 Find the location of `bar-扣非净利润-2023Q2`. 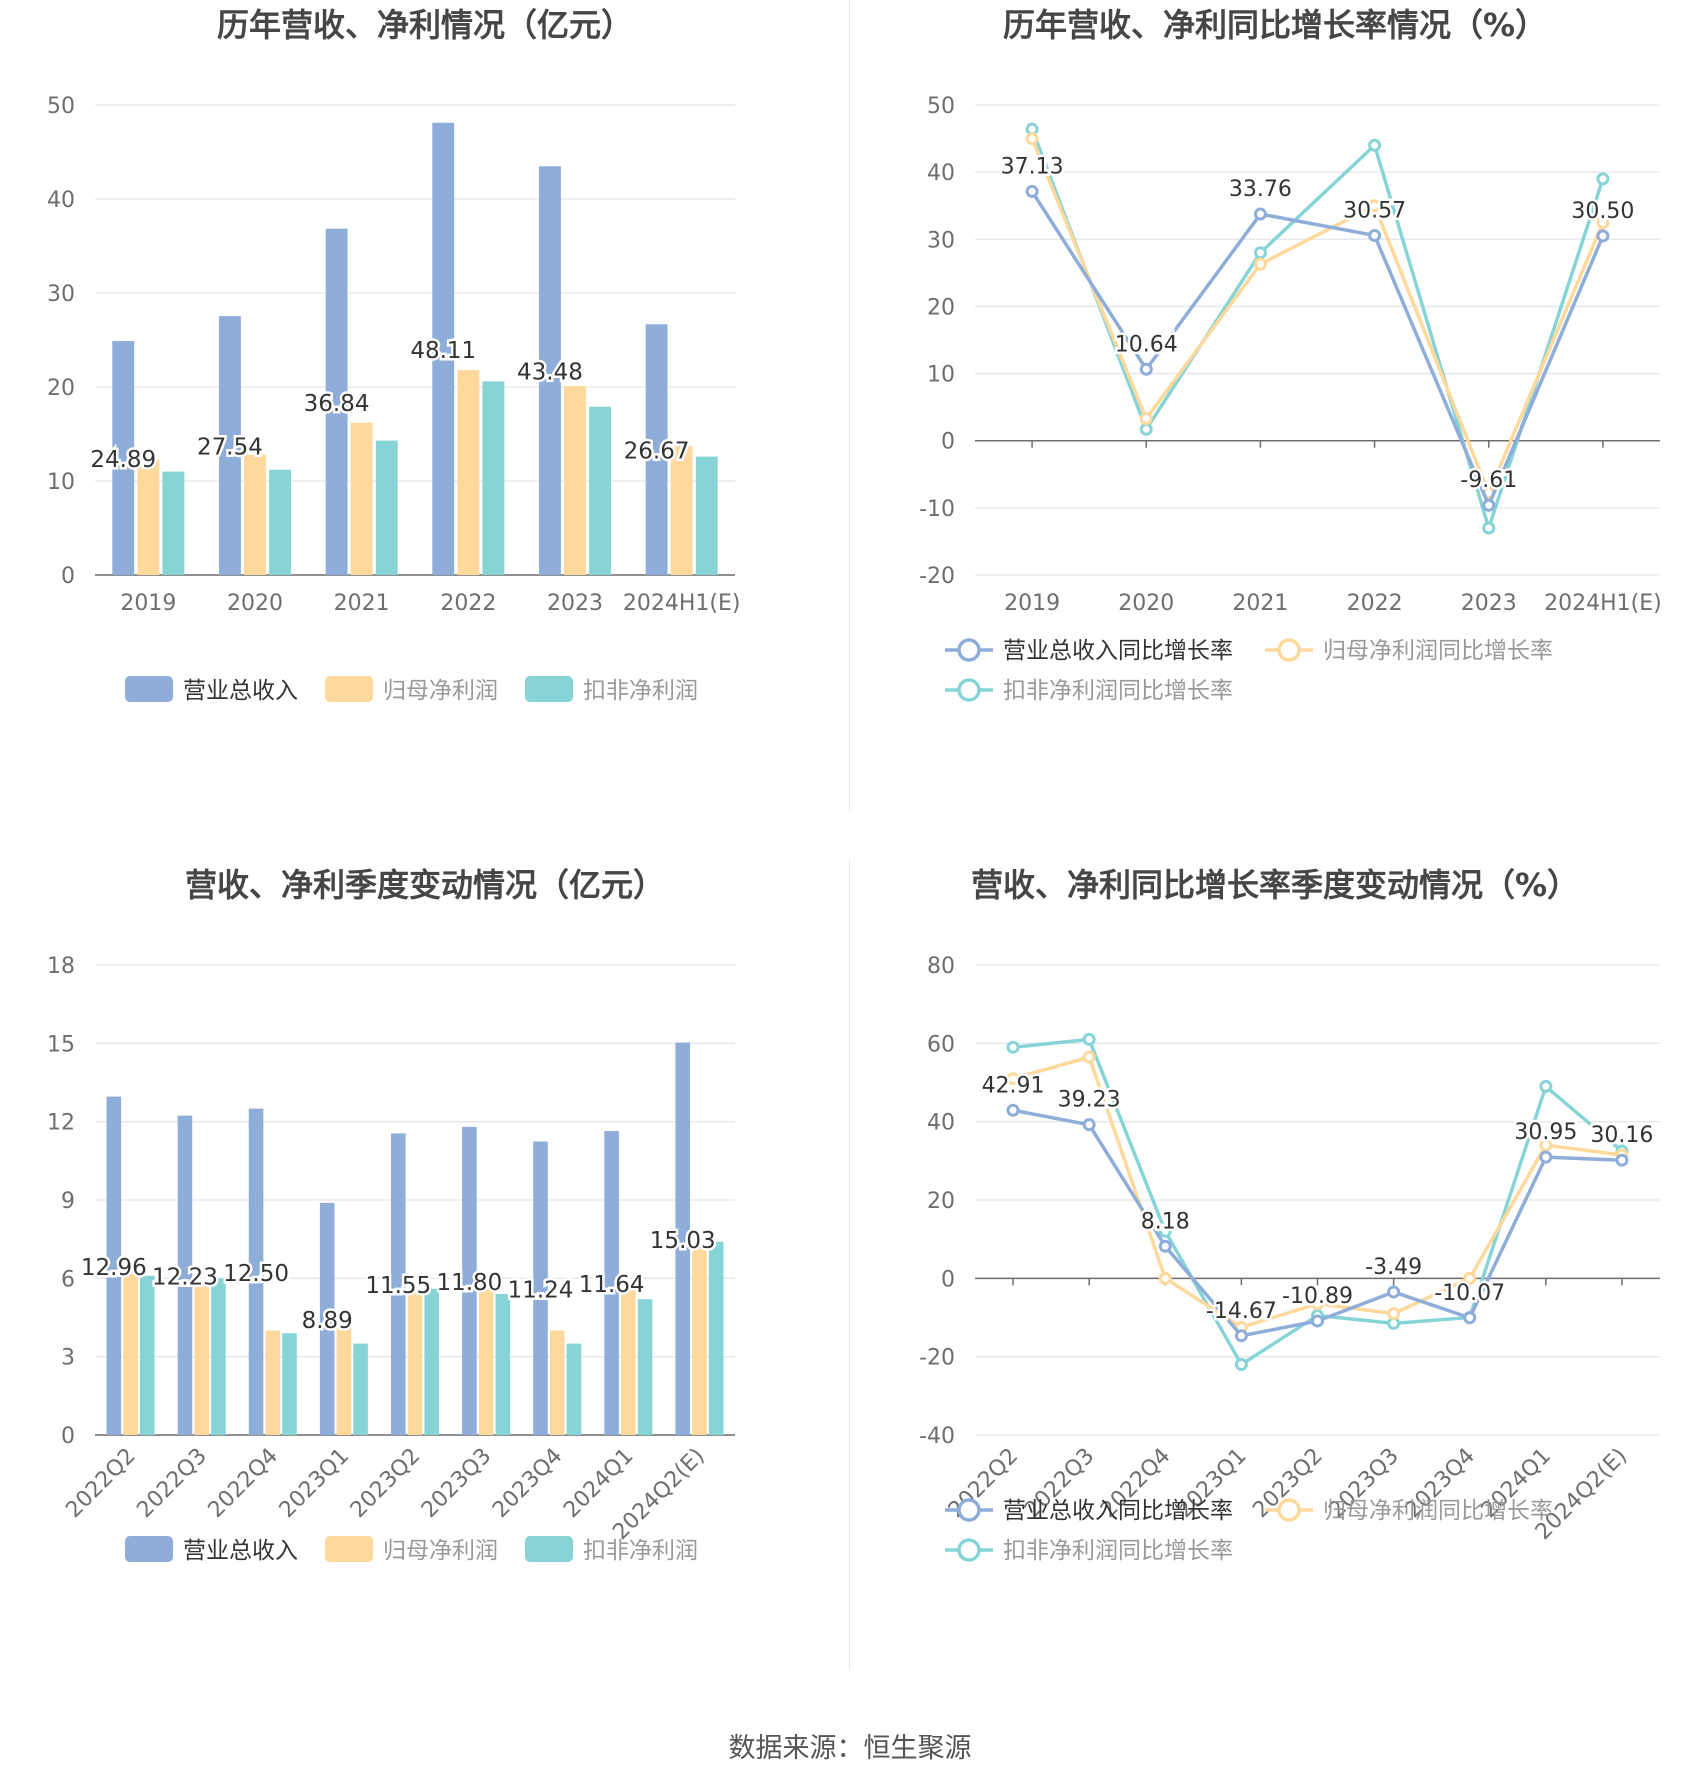

bar-扣非净利润-2023Q2 is located at coordinates (431, 1361).